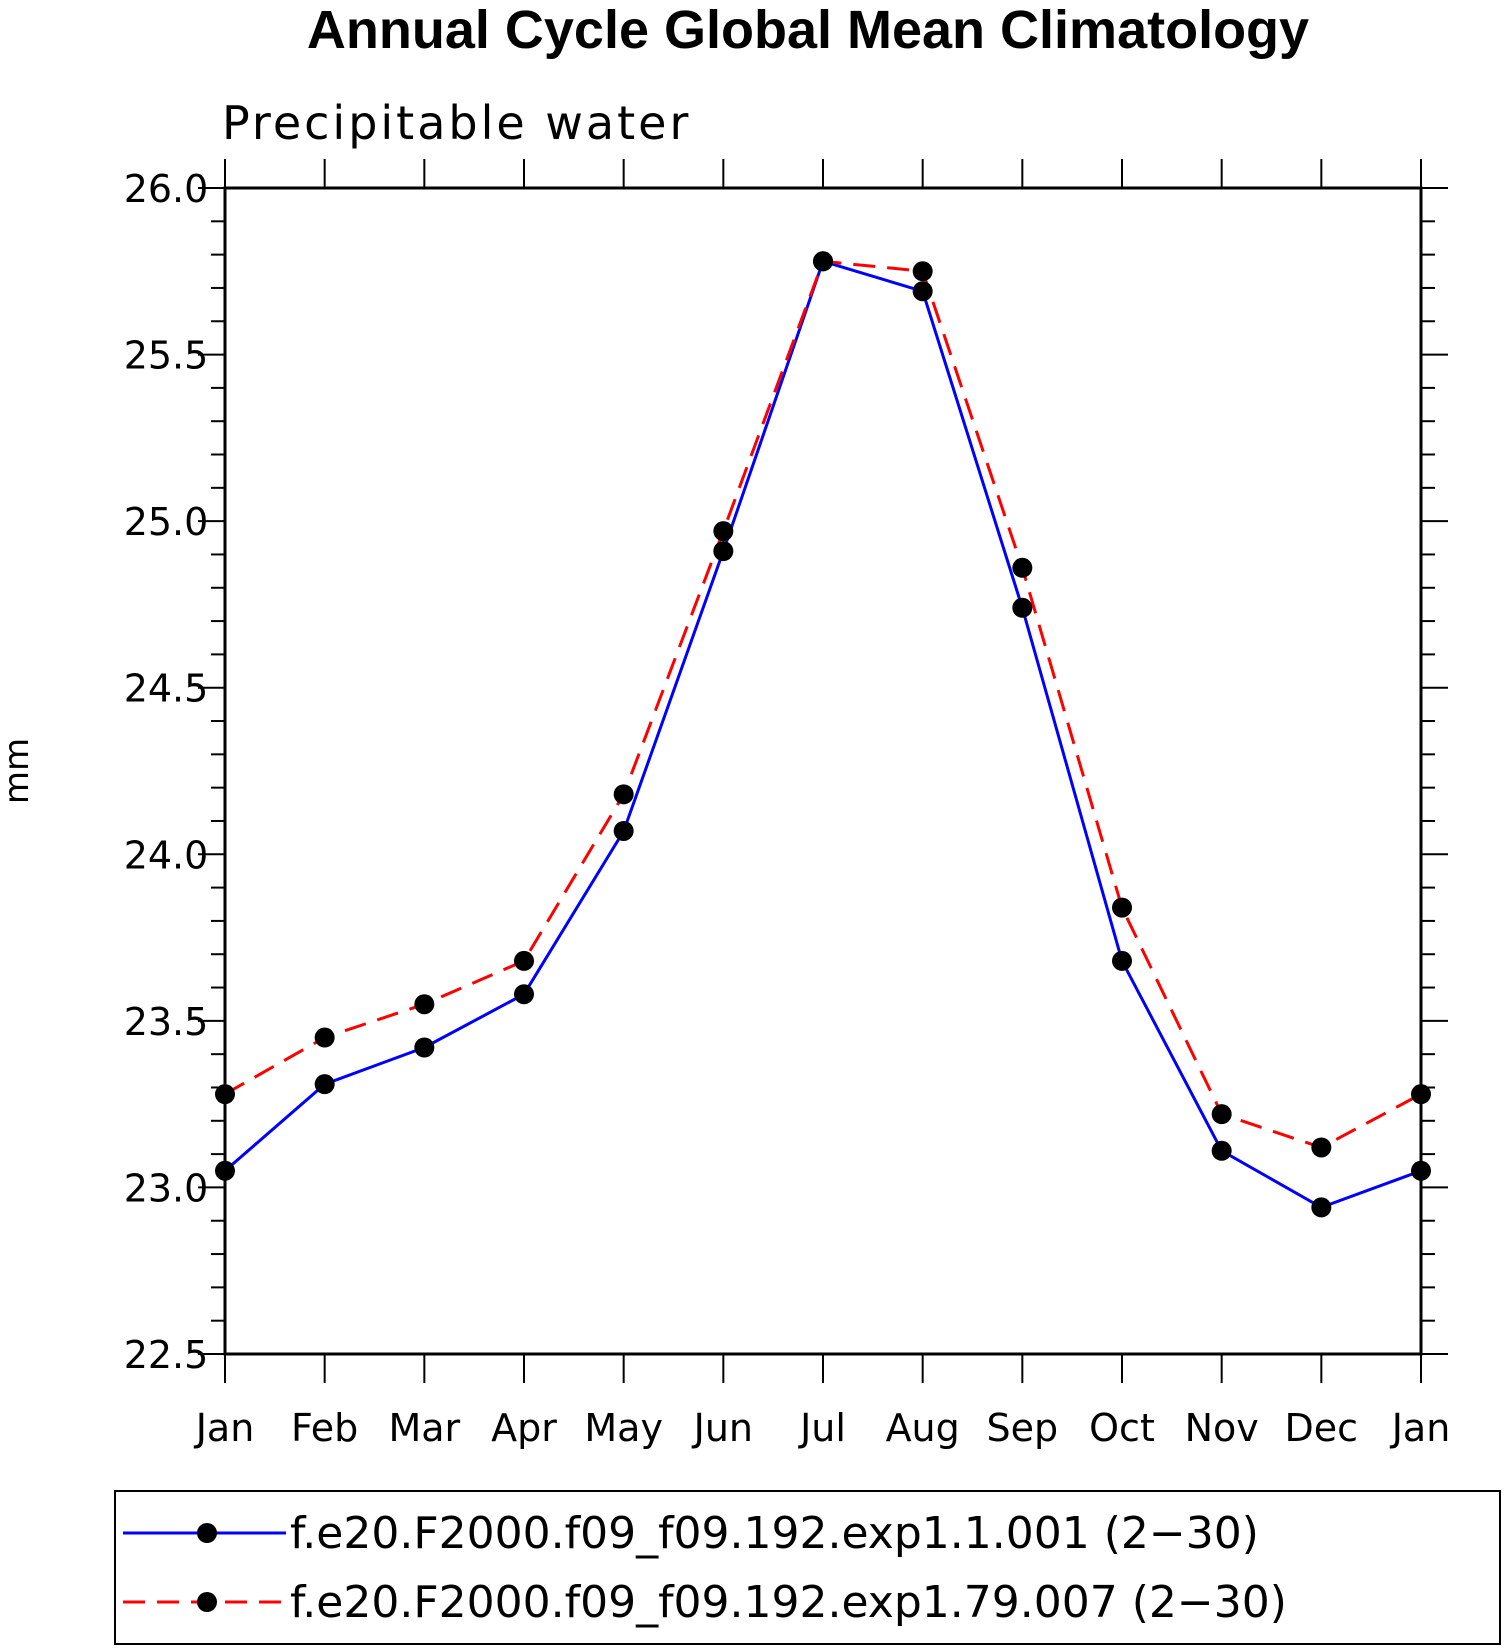 The image size is (1508, 1652). I want to click on y-tick-label: 22.5, so click(166, 1355).